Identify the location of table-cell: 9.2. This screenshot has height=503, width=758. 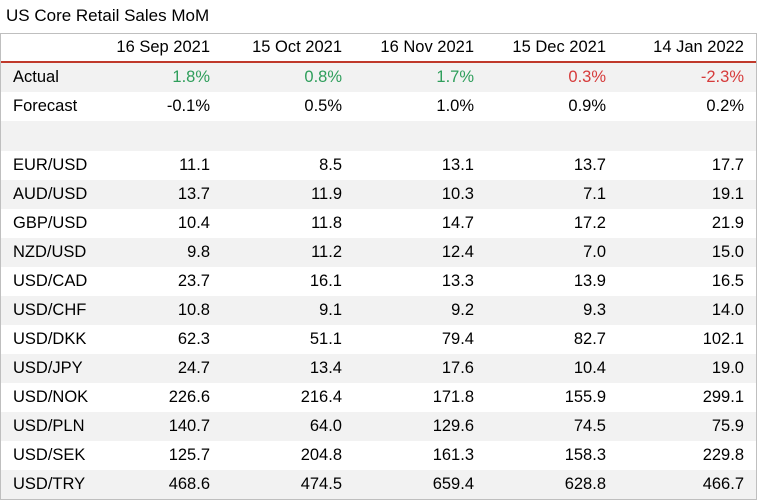
(462, 310).